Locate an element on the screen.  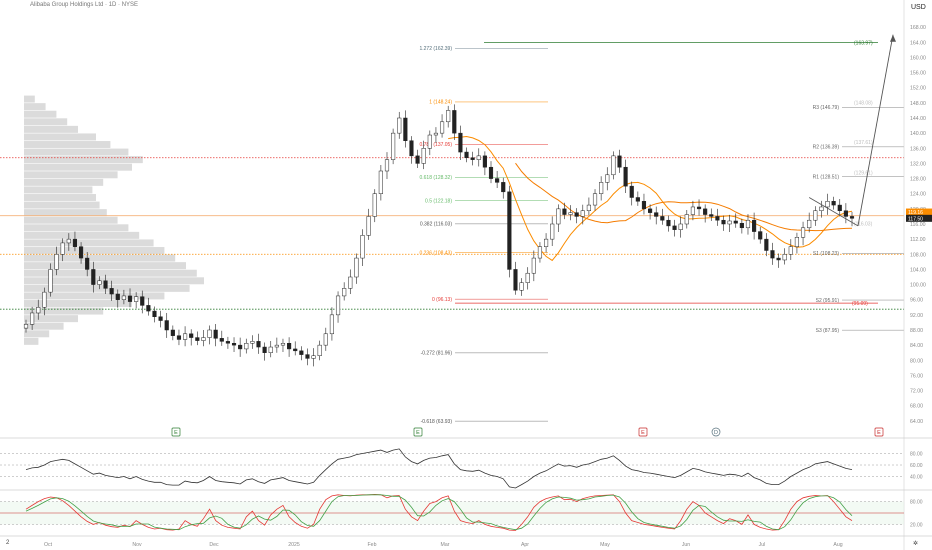
time-tick-label: 2025 is located at coordinates (294, 545).